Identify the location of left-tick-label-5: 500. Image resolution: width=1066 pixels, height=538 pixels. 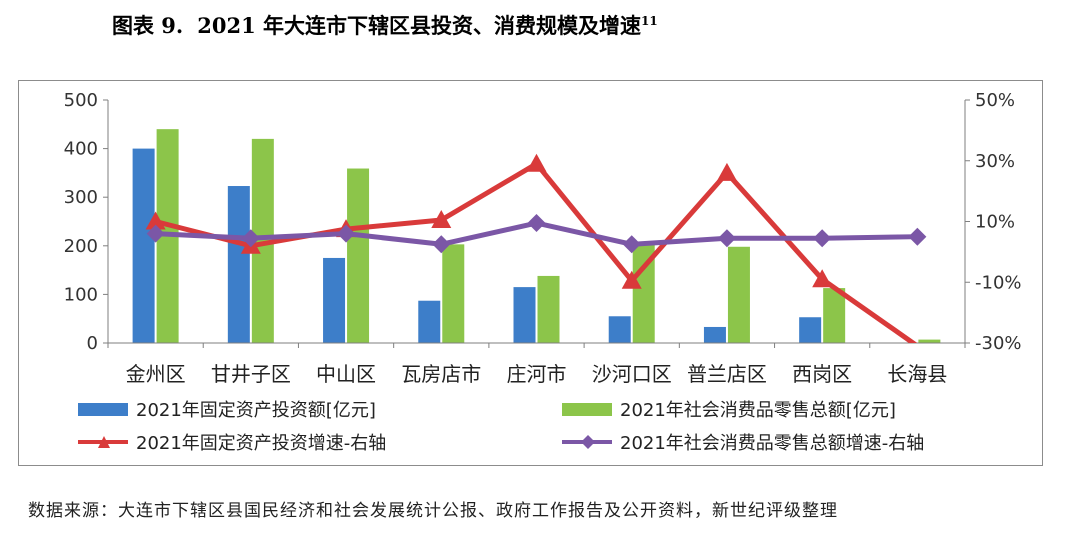
(81, 100).